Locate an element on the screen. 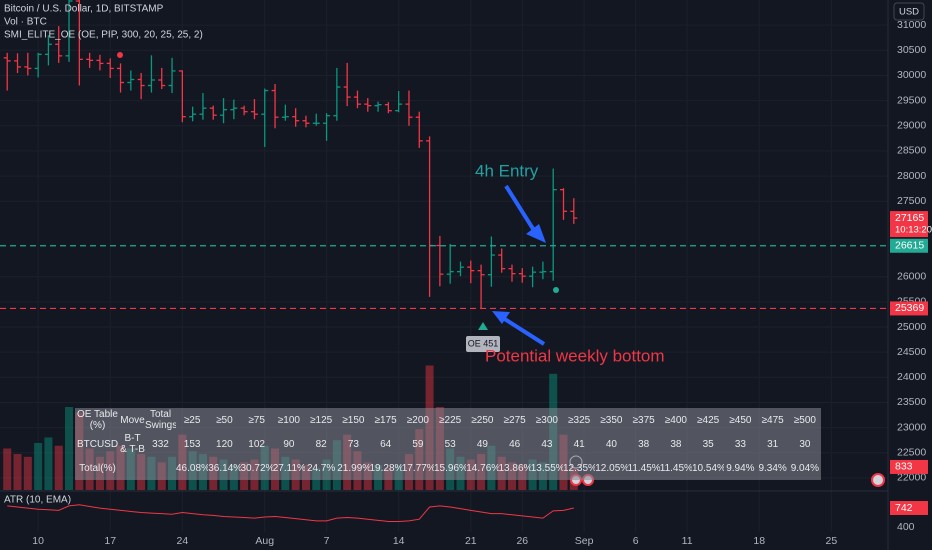  level-label: 26615 is located at coordinates (909, 246).